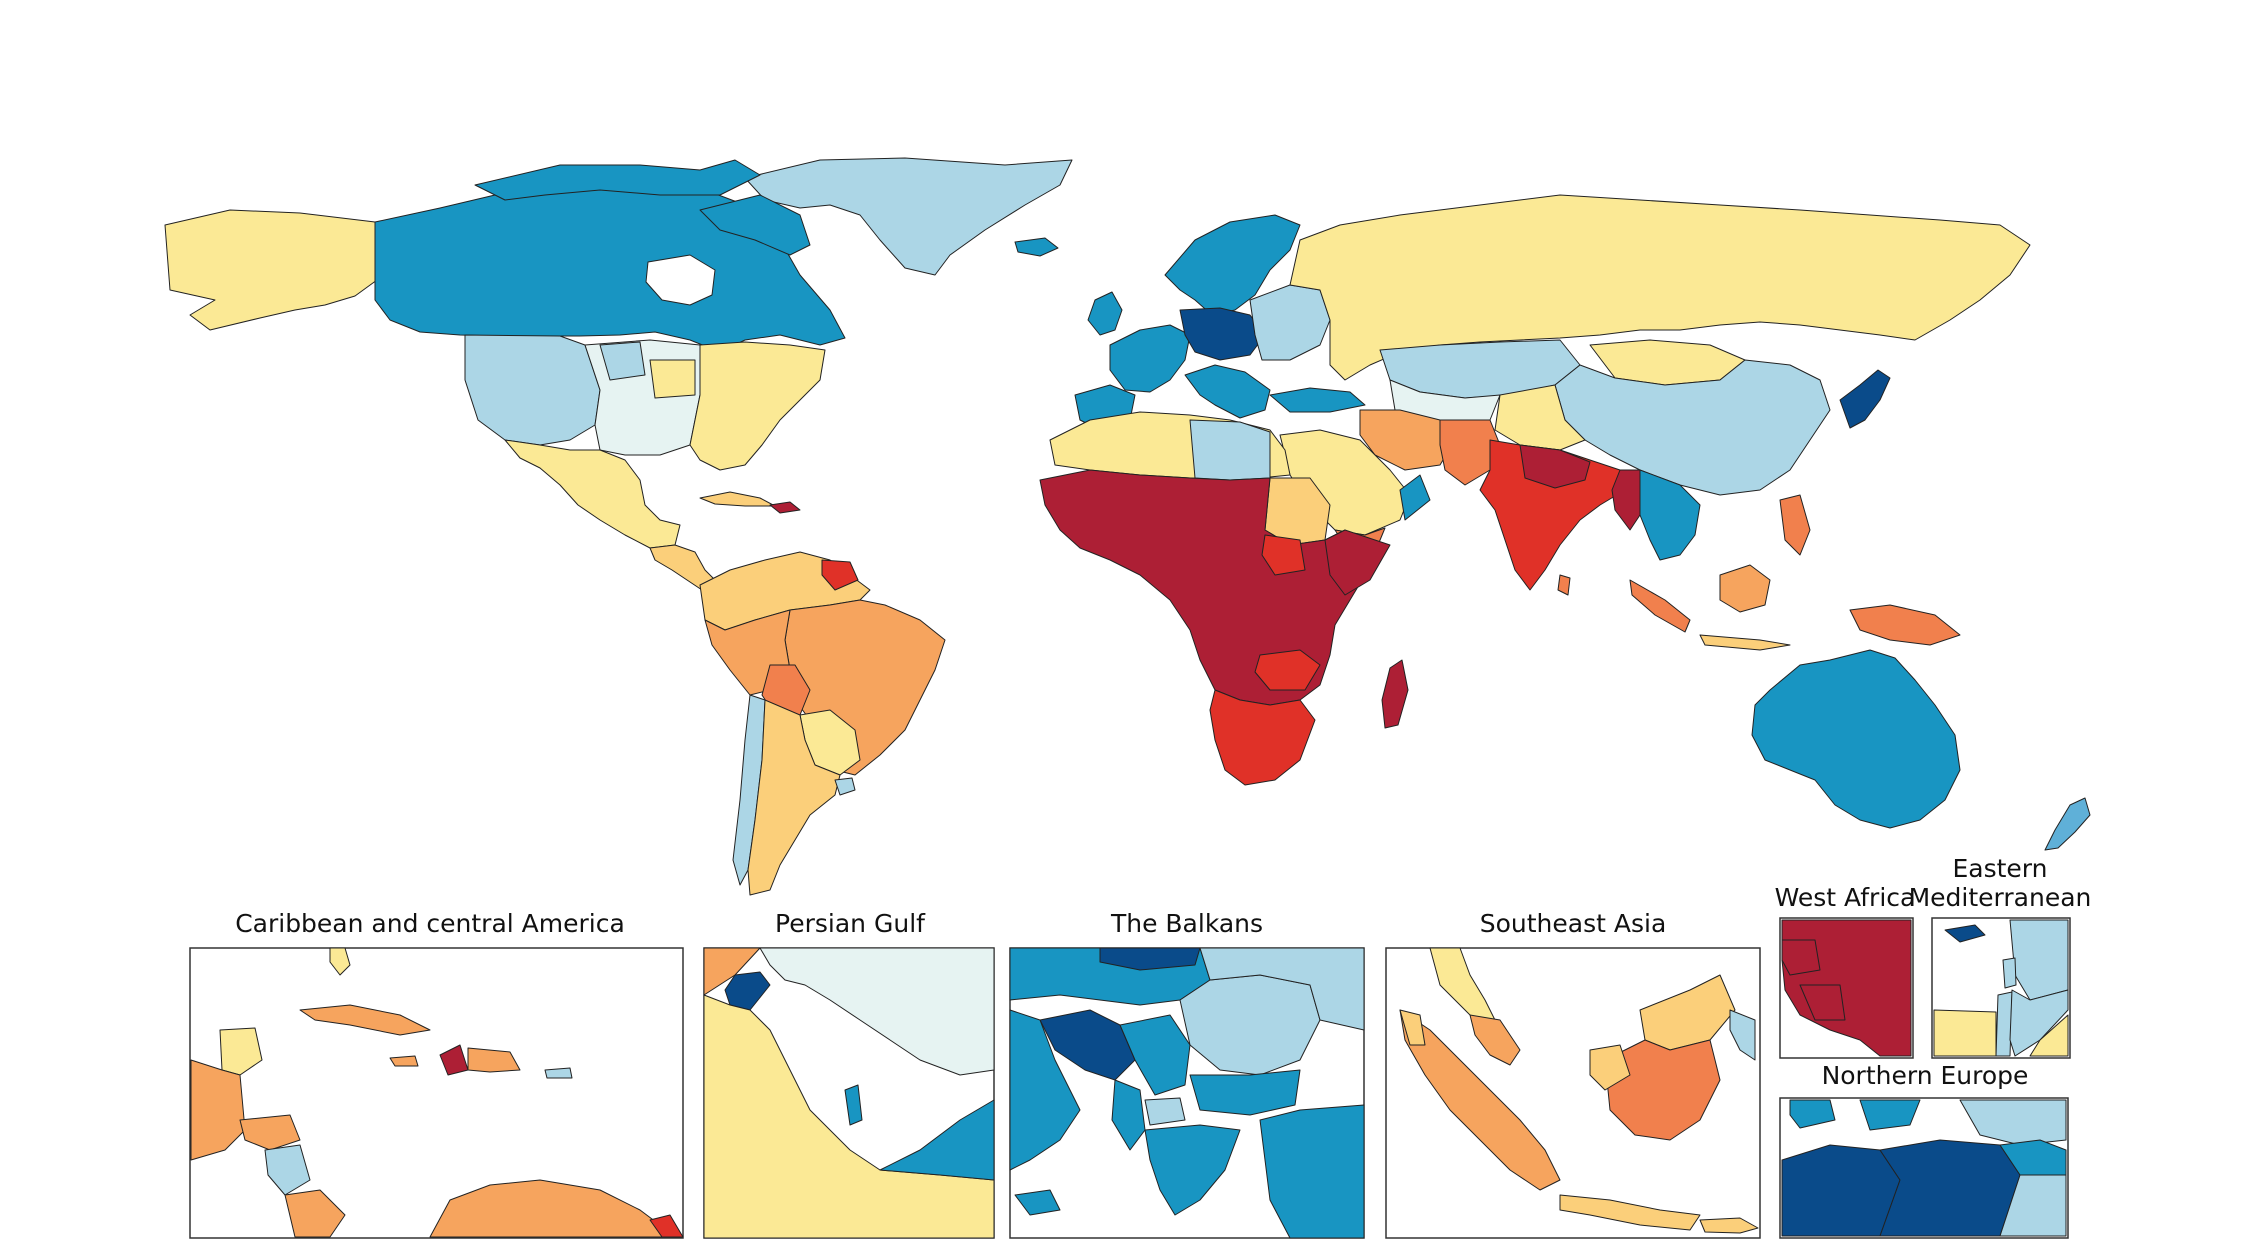  I want to click on inset-ne-denmark, so click(1812, 1114).